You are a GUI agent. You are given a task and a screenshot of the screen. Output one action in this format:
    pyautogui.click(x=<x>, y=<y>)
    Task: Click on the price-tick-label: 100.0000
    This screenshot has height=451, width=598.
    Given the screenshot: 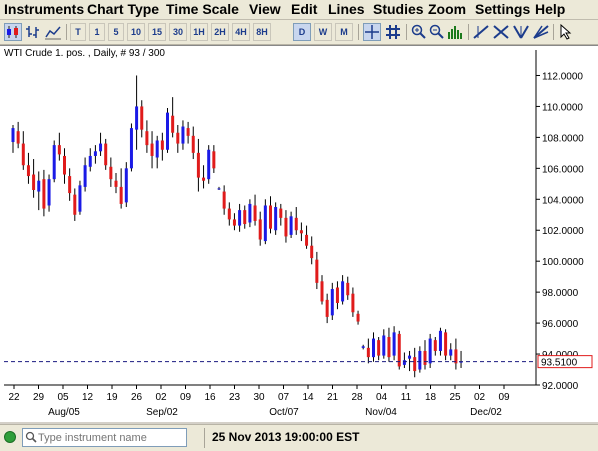 What is the action you would take?
    pyautogui.click(x=563, y=262)
    